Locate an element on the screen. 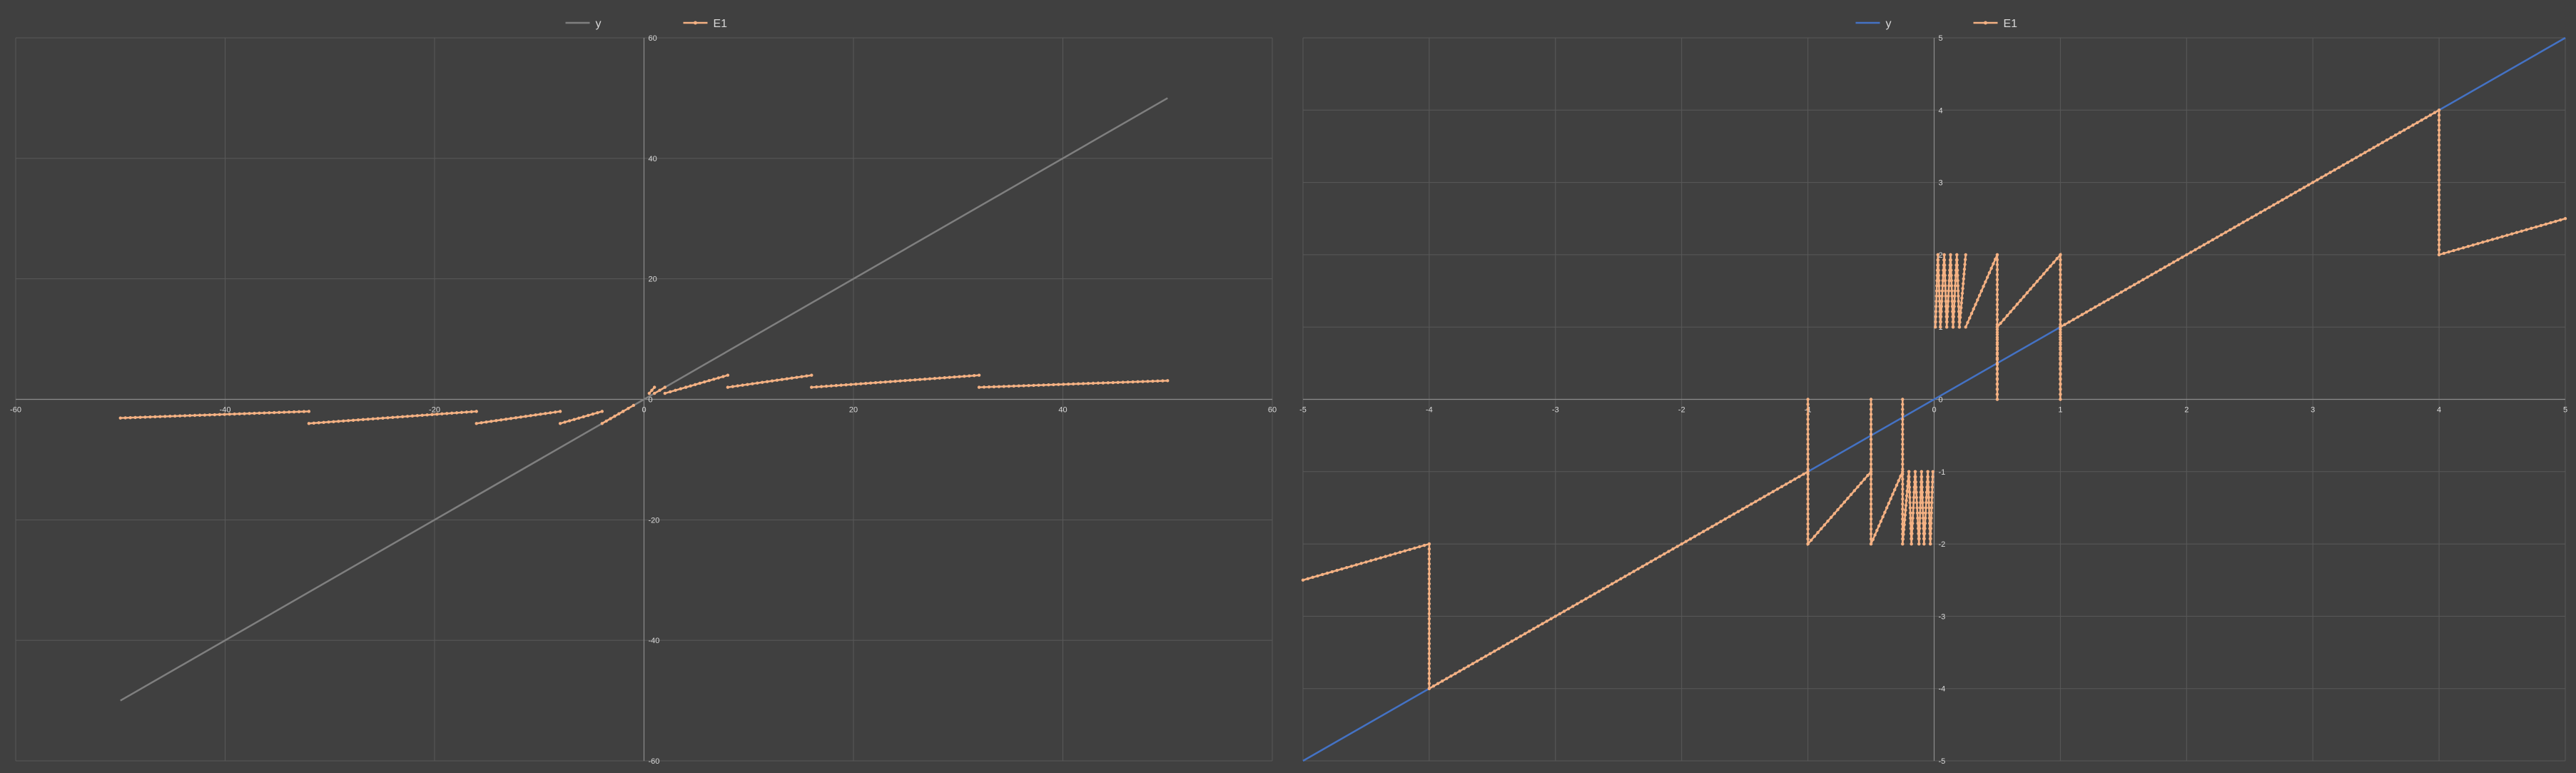 This screenshot has width=2576, height=773. x-tick-label: -5 is located at coordinates (1303, 410).